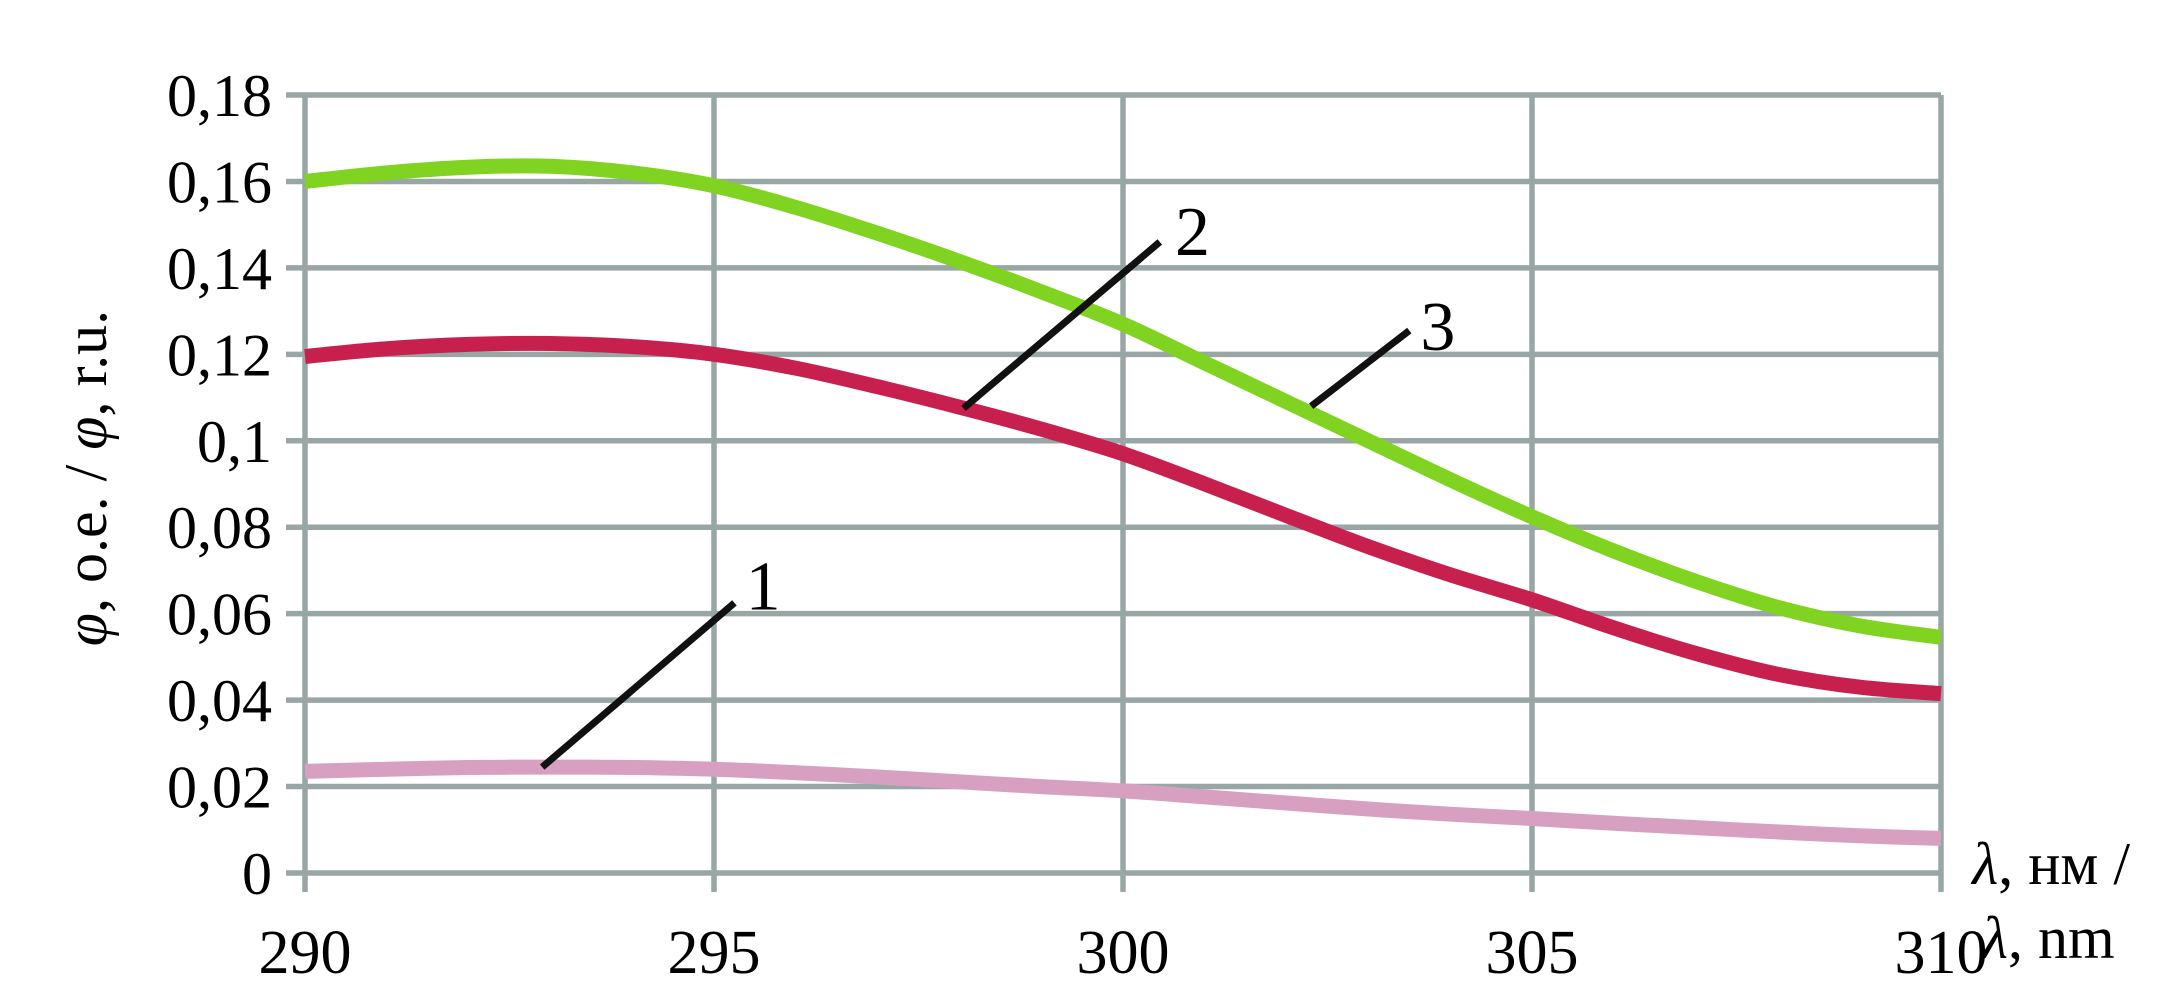  Describe the element at coordinates (219, 355) in the screenshot. I see `y-tick-label: 0,12` at that location.